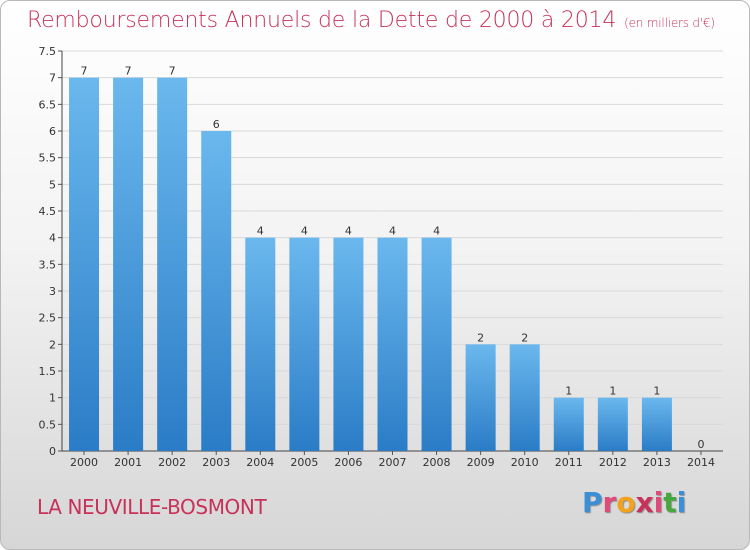 The height and width of the screenshot is (550, 750). What do you see at coordinates (52, 184) in the screenshot?
I see `y-tick-label: 5` at bounding box center [52, 184].